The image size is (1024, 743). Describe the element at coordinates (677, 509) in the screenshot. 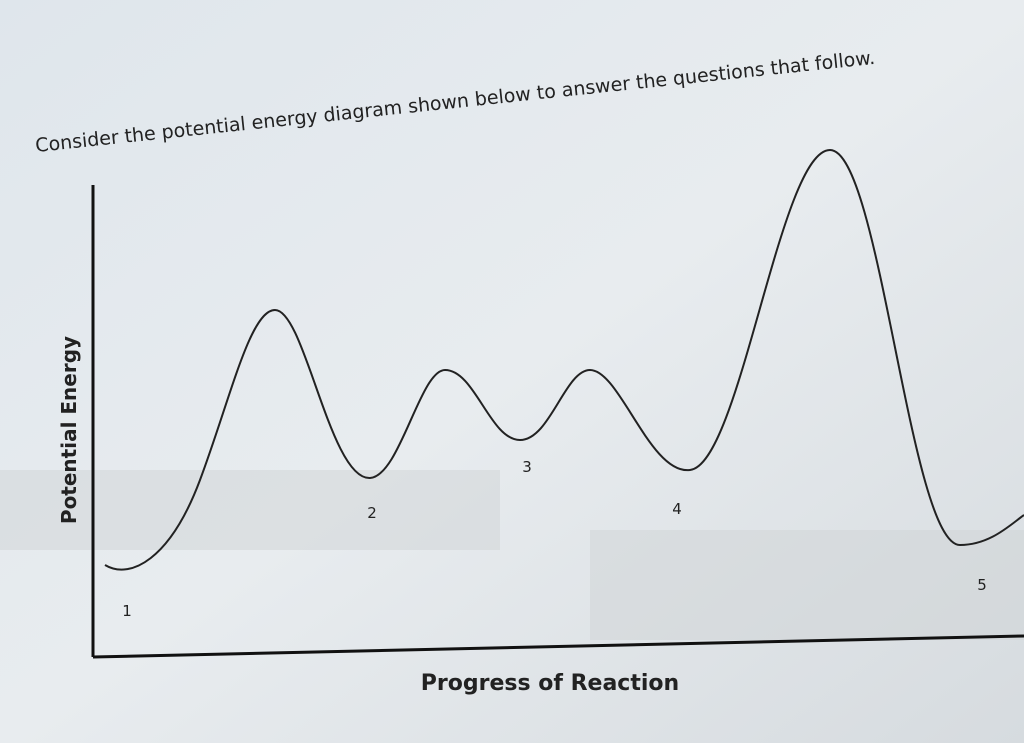

I see `point-label: 4` at that location.